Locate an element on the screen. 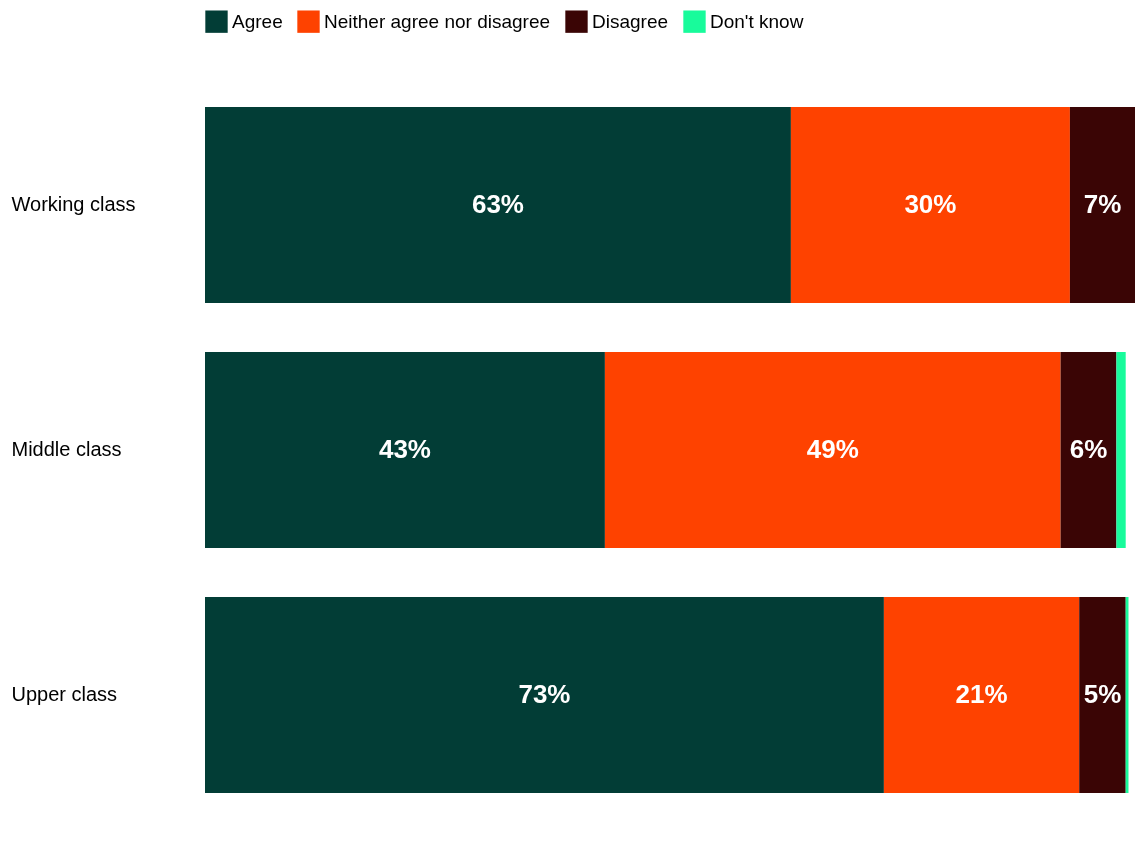 This screenshot has width=1135, height=841. data-label: 49% is located at coordinates (832, 449).